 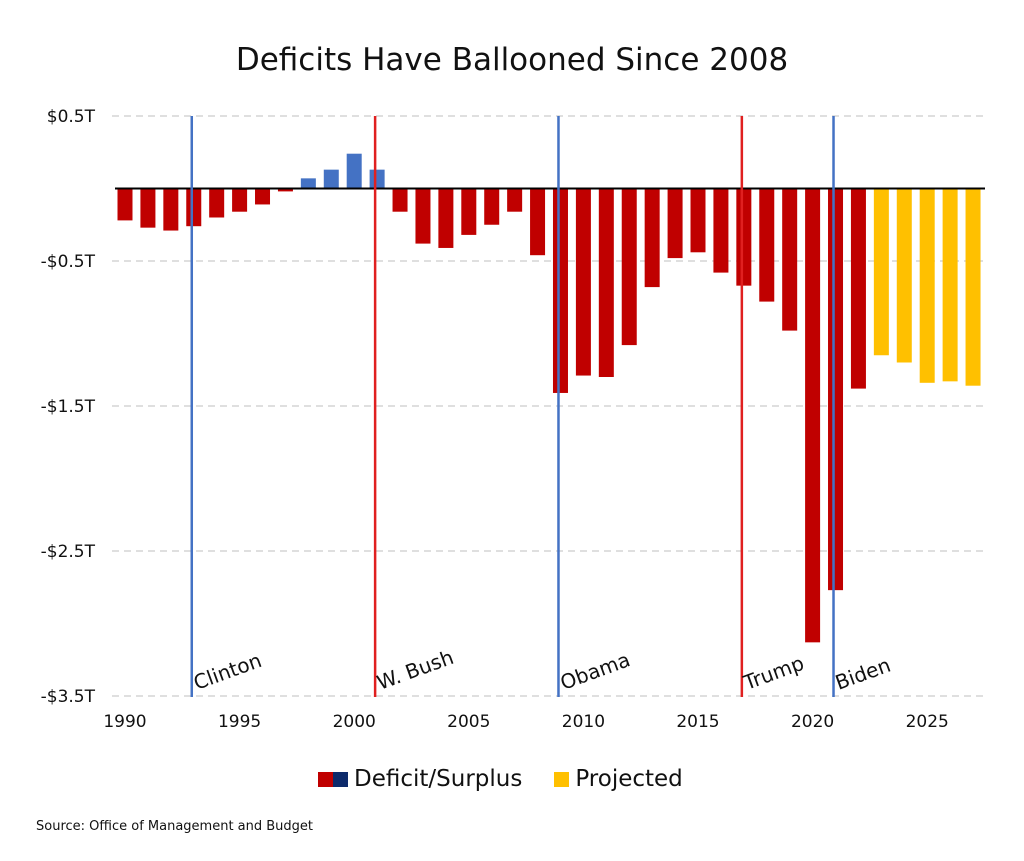 What do you see at coordinates (400, 200) in the screenshot?
I see `bar-2002` at bounding box center [400, 200].